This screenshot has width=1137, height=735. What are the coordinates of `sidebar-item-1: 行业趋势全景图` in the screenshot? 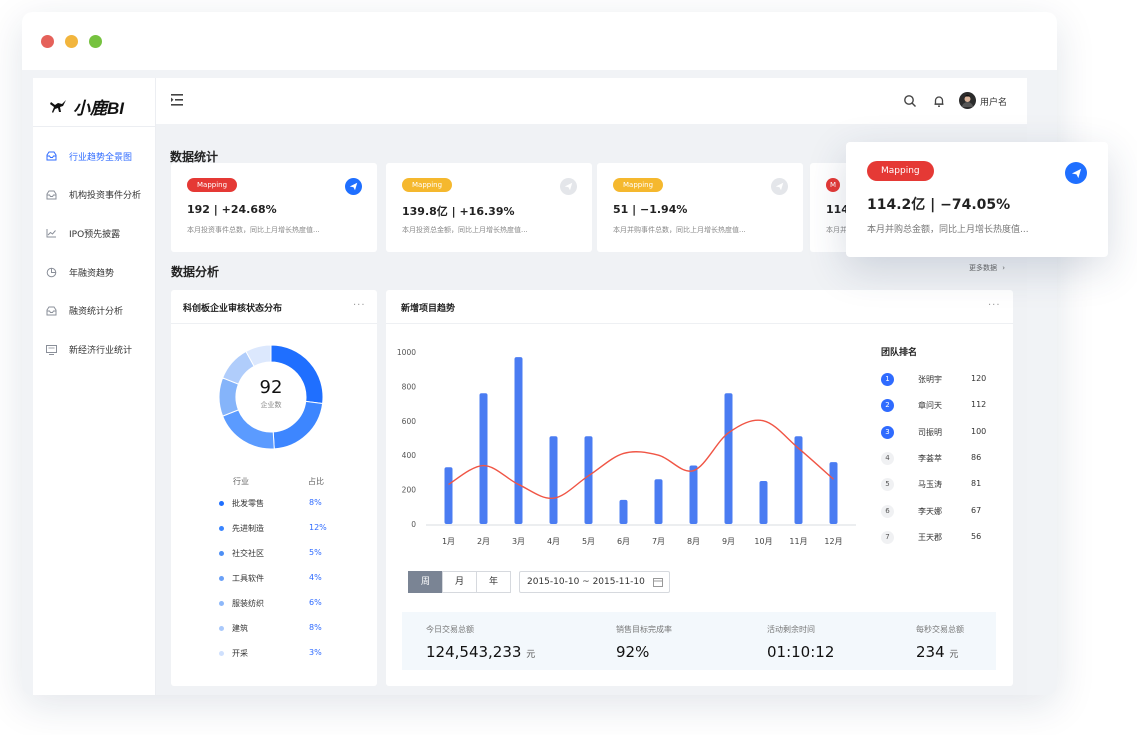 It's located at (94, 156).